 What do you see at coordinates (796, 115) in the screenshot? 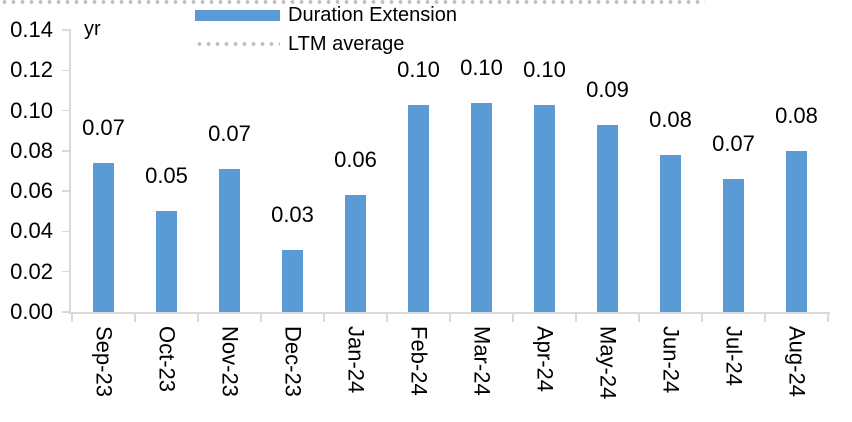
I see `bar-value-label-aug-24: 0.08` at bounding box center [796, 115].